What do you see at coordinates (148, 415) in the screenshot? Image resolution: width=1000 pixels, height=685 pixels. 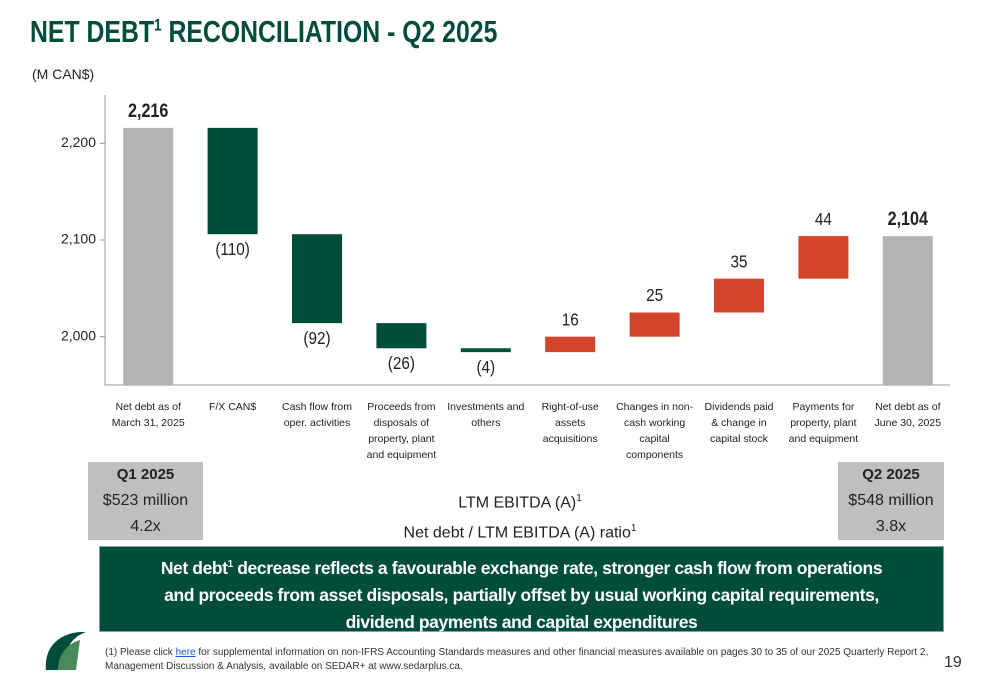 I see `x-tick-label: Net debt as of March 31, 2025` at bounding box center [148, 415].